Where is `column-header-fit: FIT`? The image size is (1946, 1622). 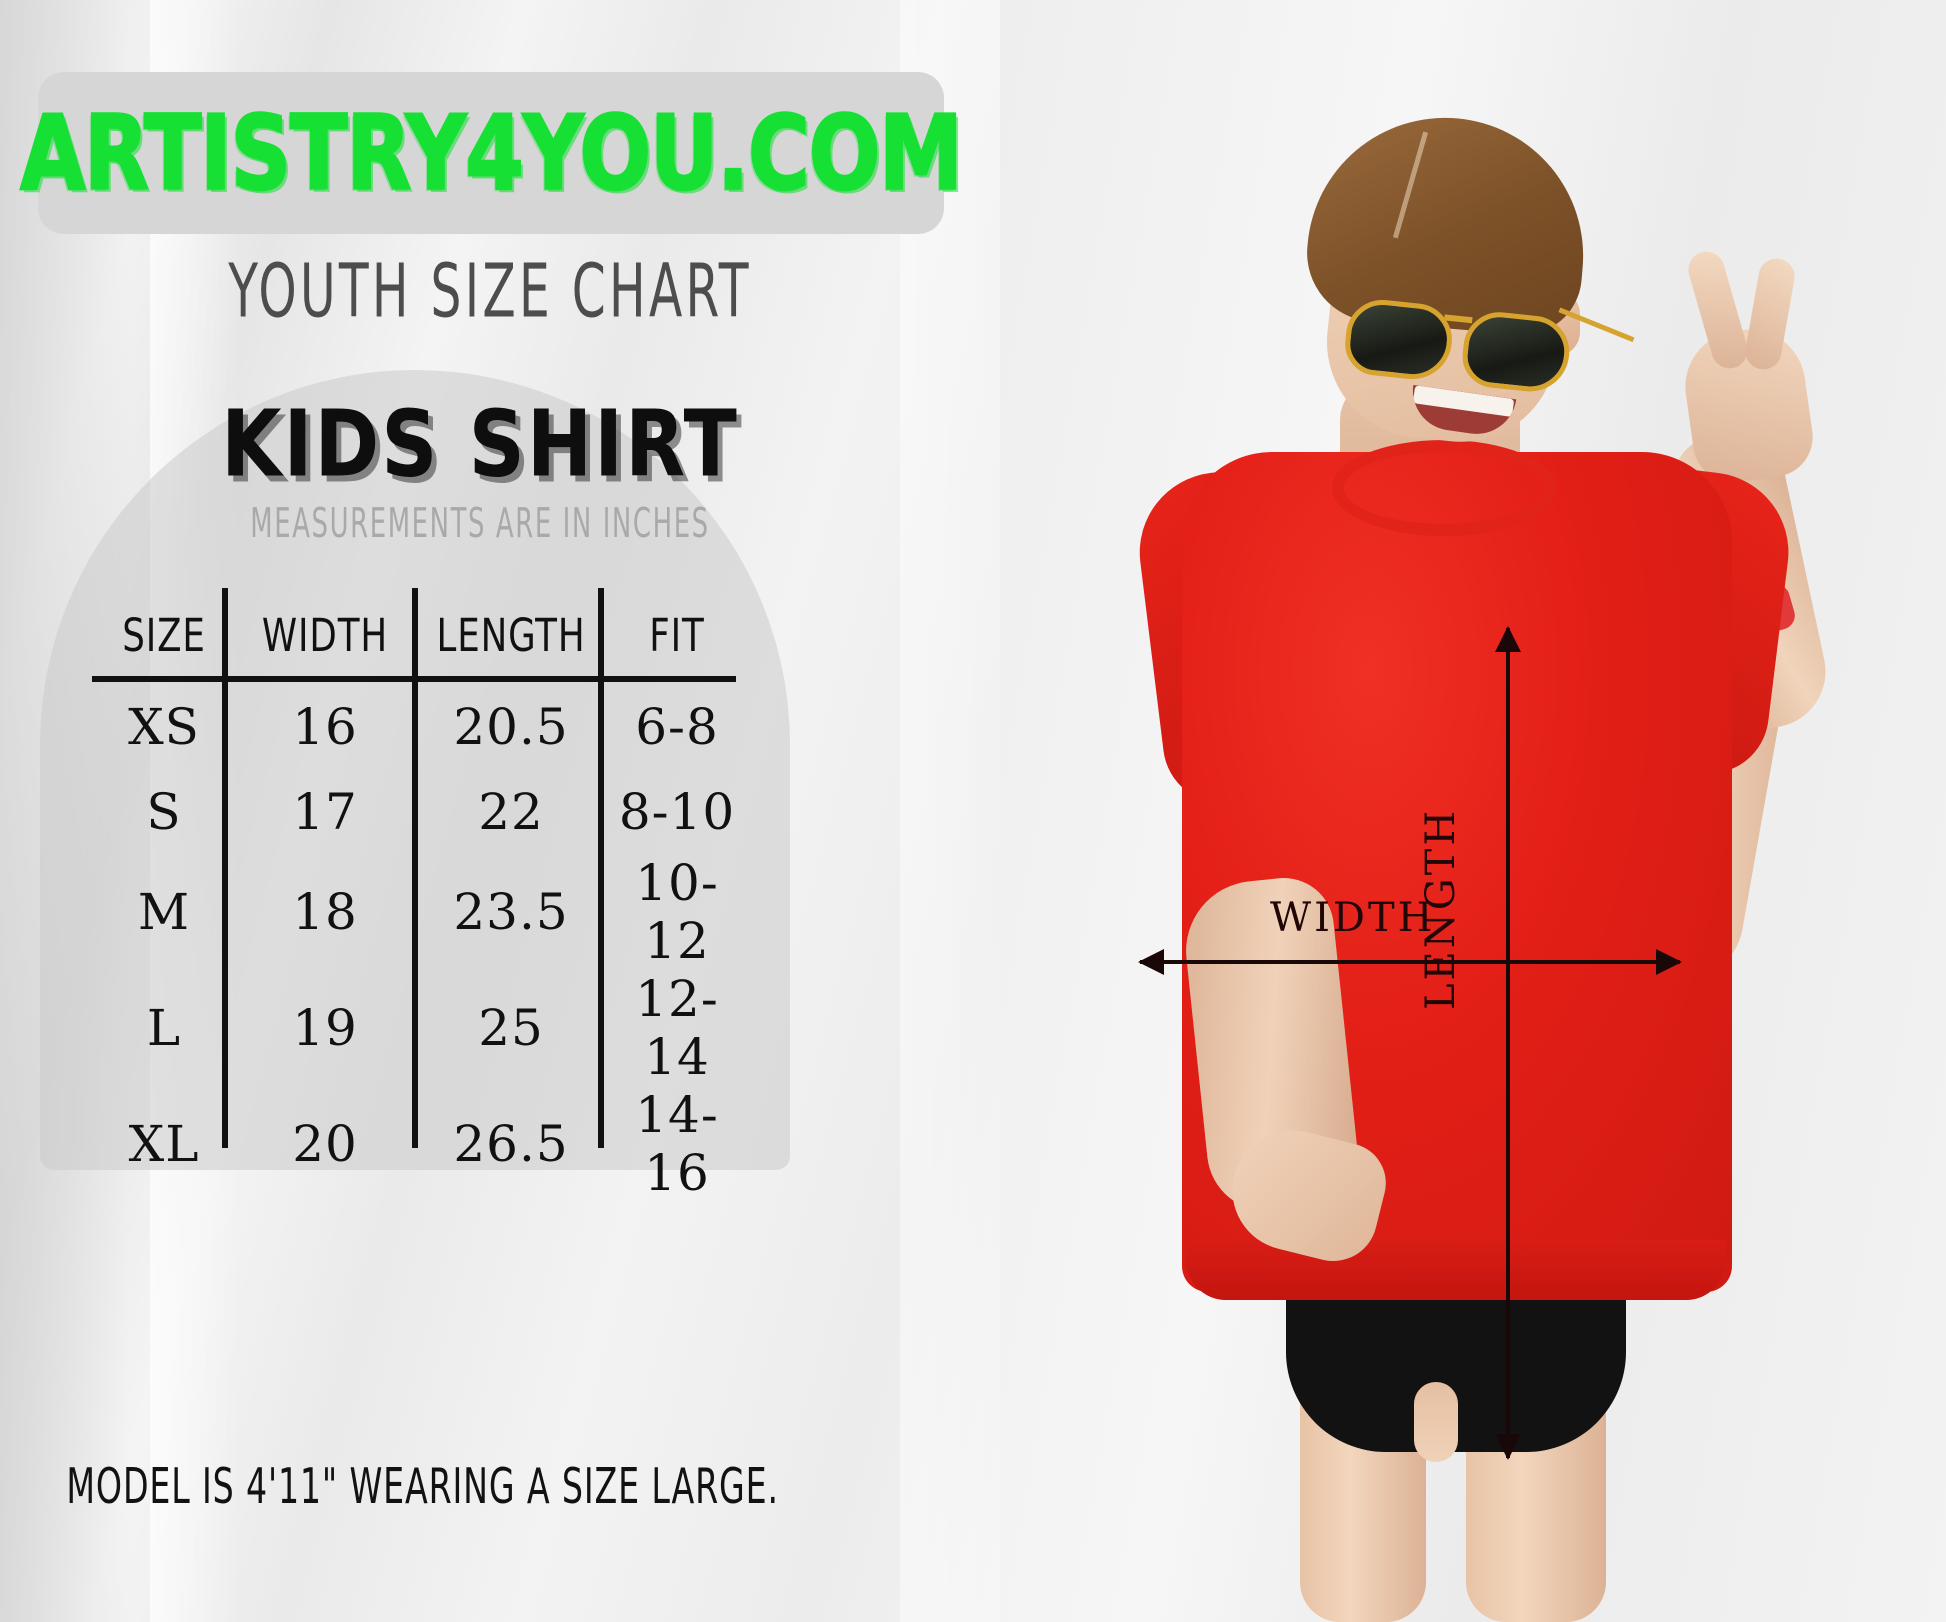 column-header-fit: FIT is located at coordinates (677, 635).